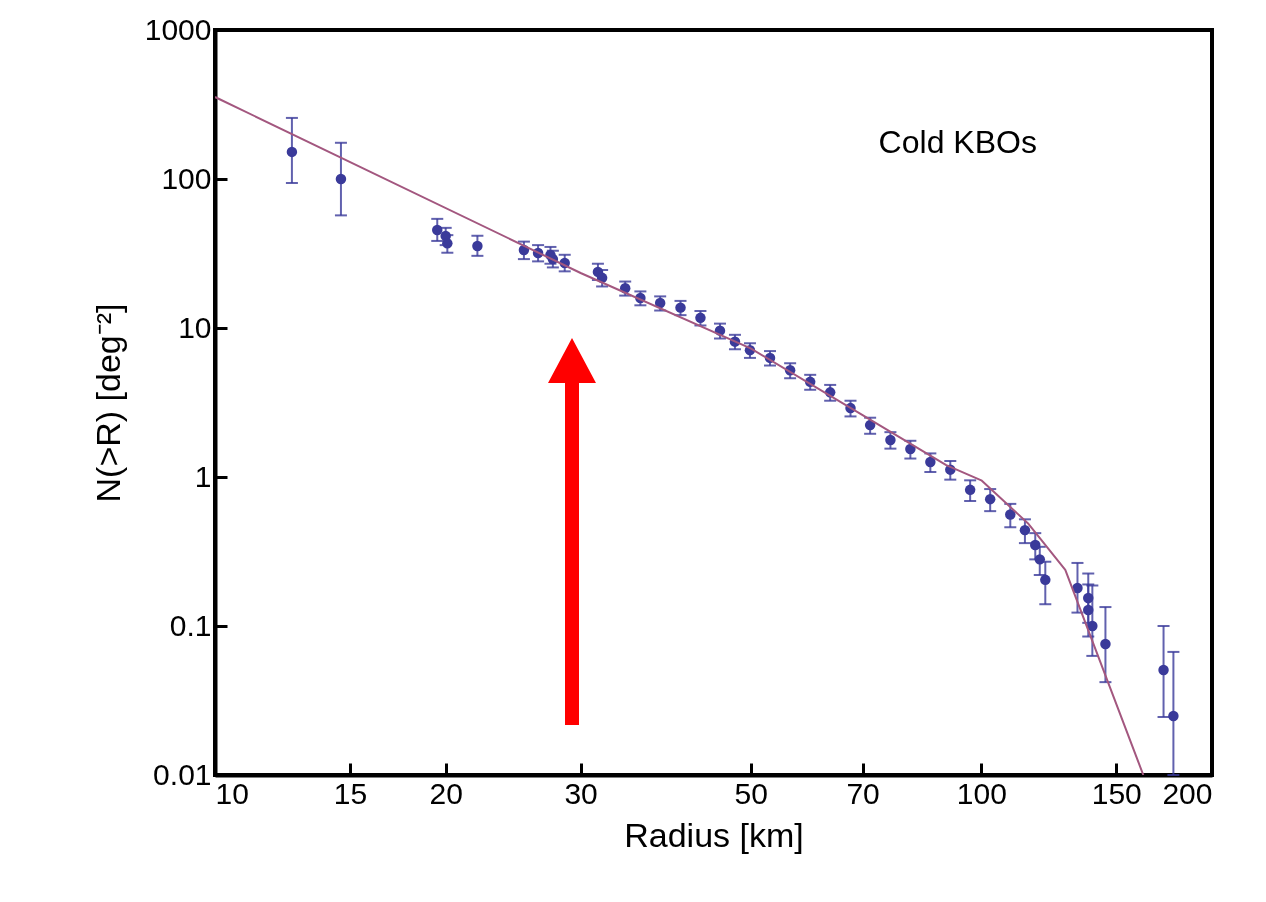  Describe the element at coordinates (182, 774) in the screenshot. I see `y-tick-label: 0.01` at that location.